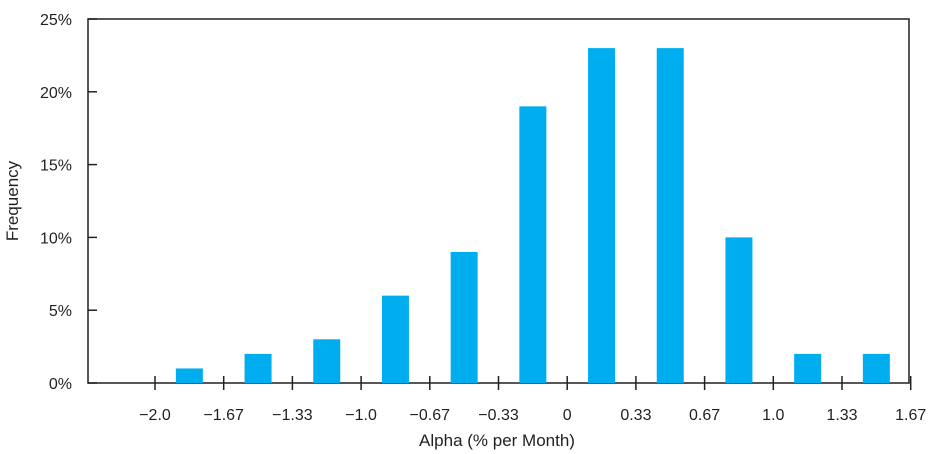 The height and width of the screenshot is (454, 931). Describe the element at coordinates (773, 415) in the screenshot. I see `x-tick-label: 1.0` at that location.